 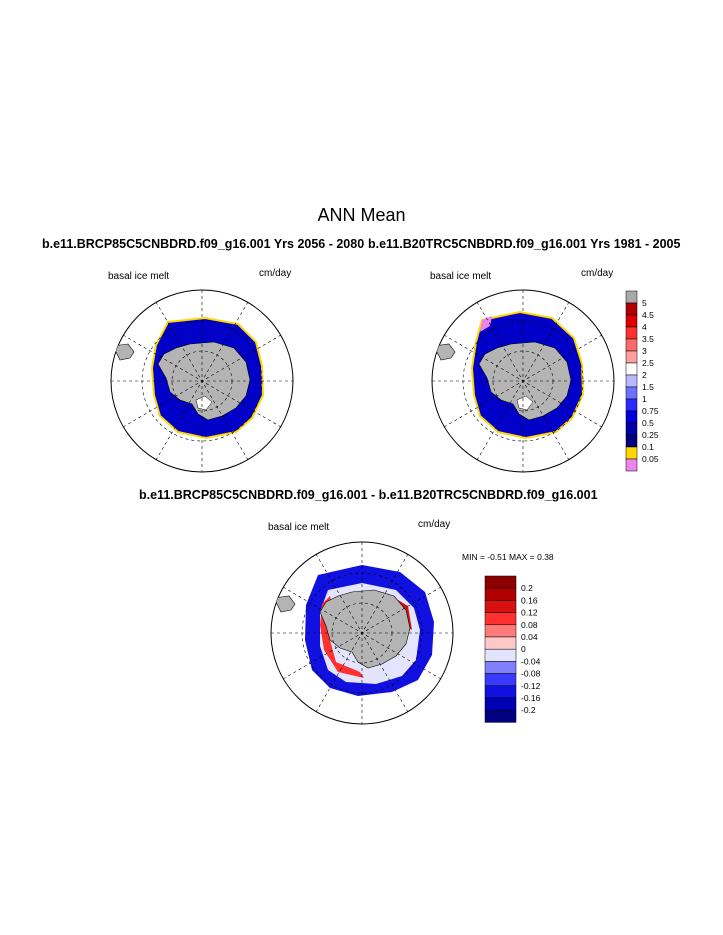 I want to click on right-ice-shelf, so click(x=525, y=403).